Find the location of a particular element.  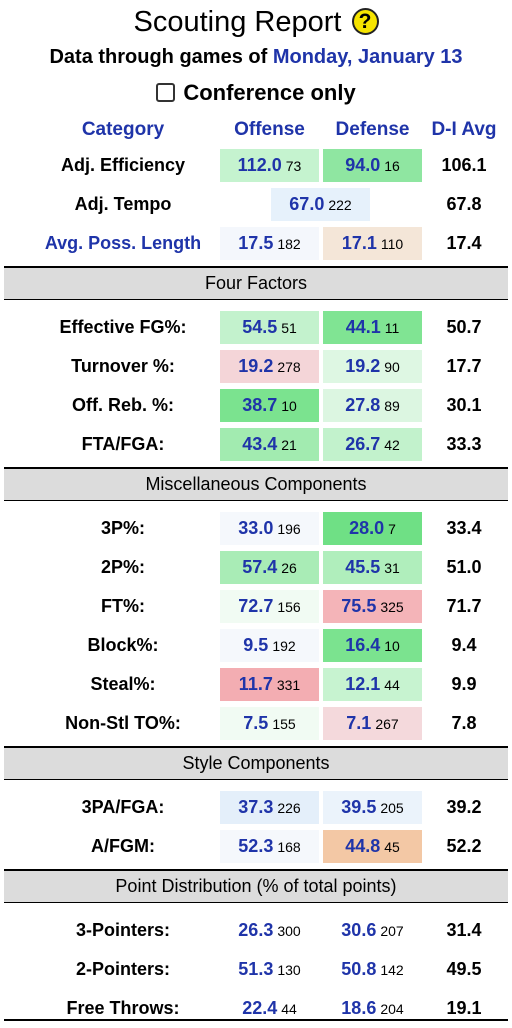

offense-cell-rank: 192 is located at coordinates (284, 646).